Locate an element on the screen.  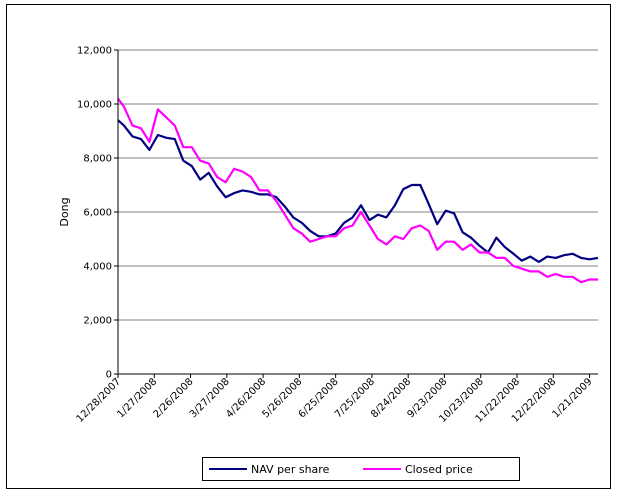
y-tick-label: 12,000 is located at coordinates (94, 51).